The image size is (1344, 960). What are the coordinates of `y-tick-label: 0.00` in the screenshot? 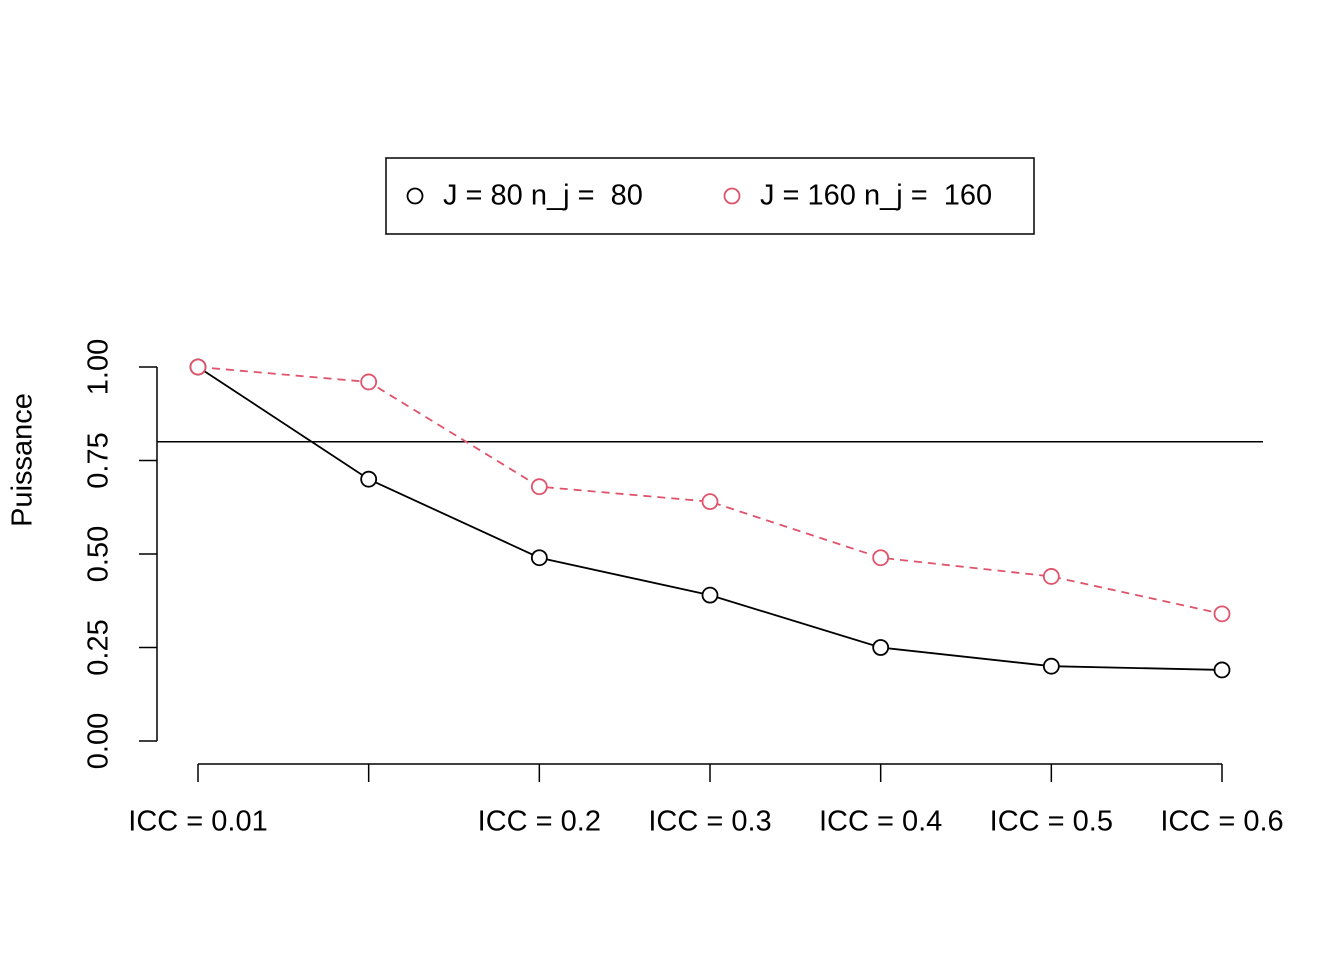 It's located at (99, 741).